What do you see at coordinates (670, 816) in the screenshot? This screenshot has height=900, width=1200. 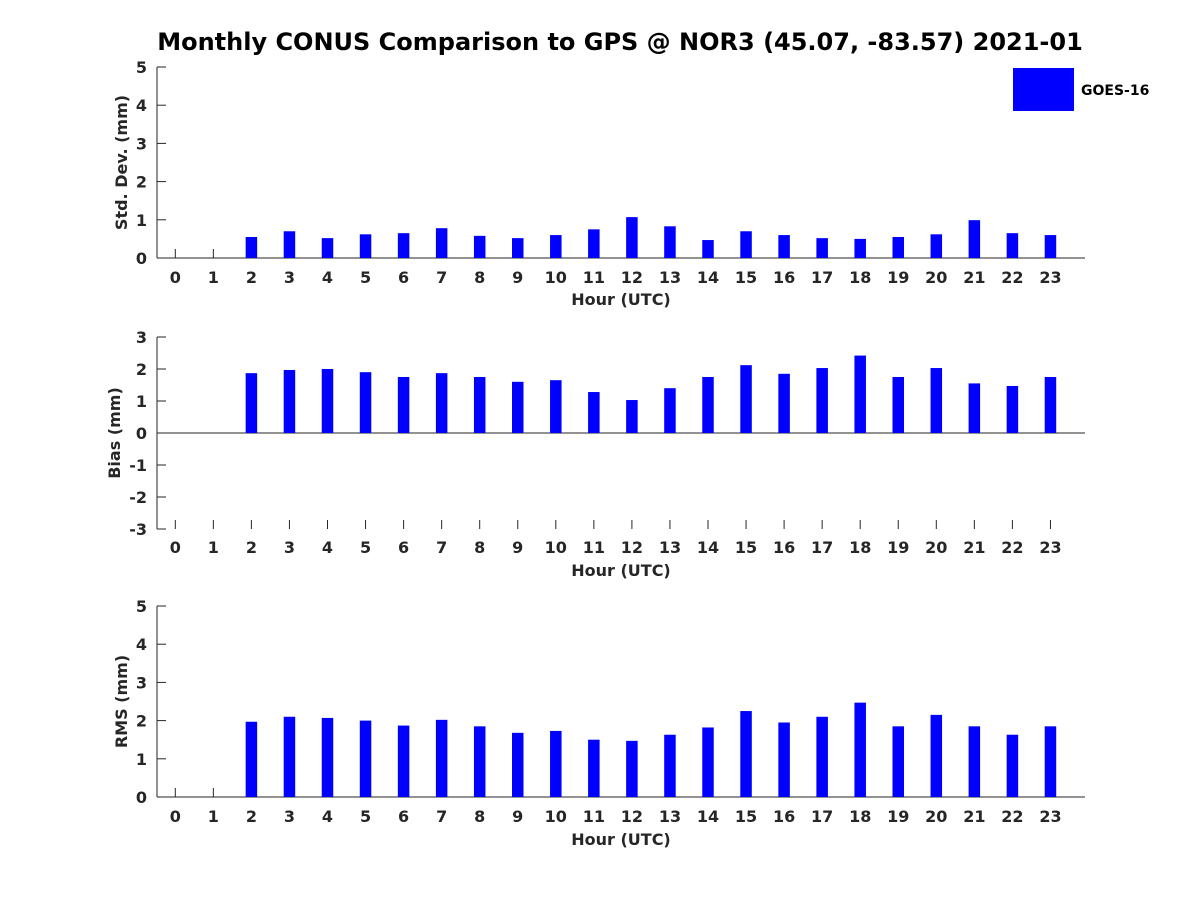 I see `panel-3-x-tick-label: 13` at bounding box center [670, 816].